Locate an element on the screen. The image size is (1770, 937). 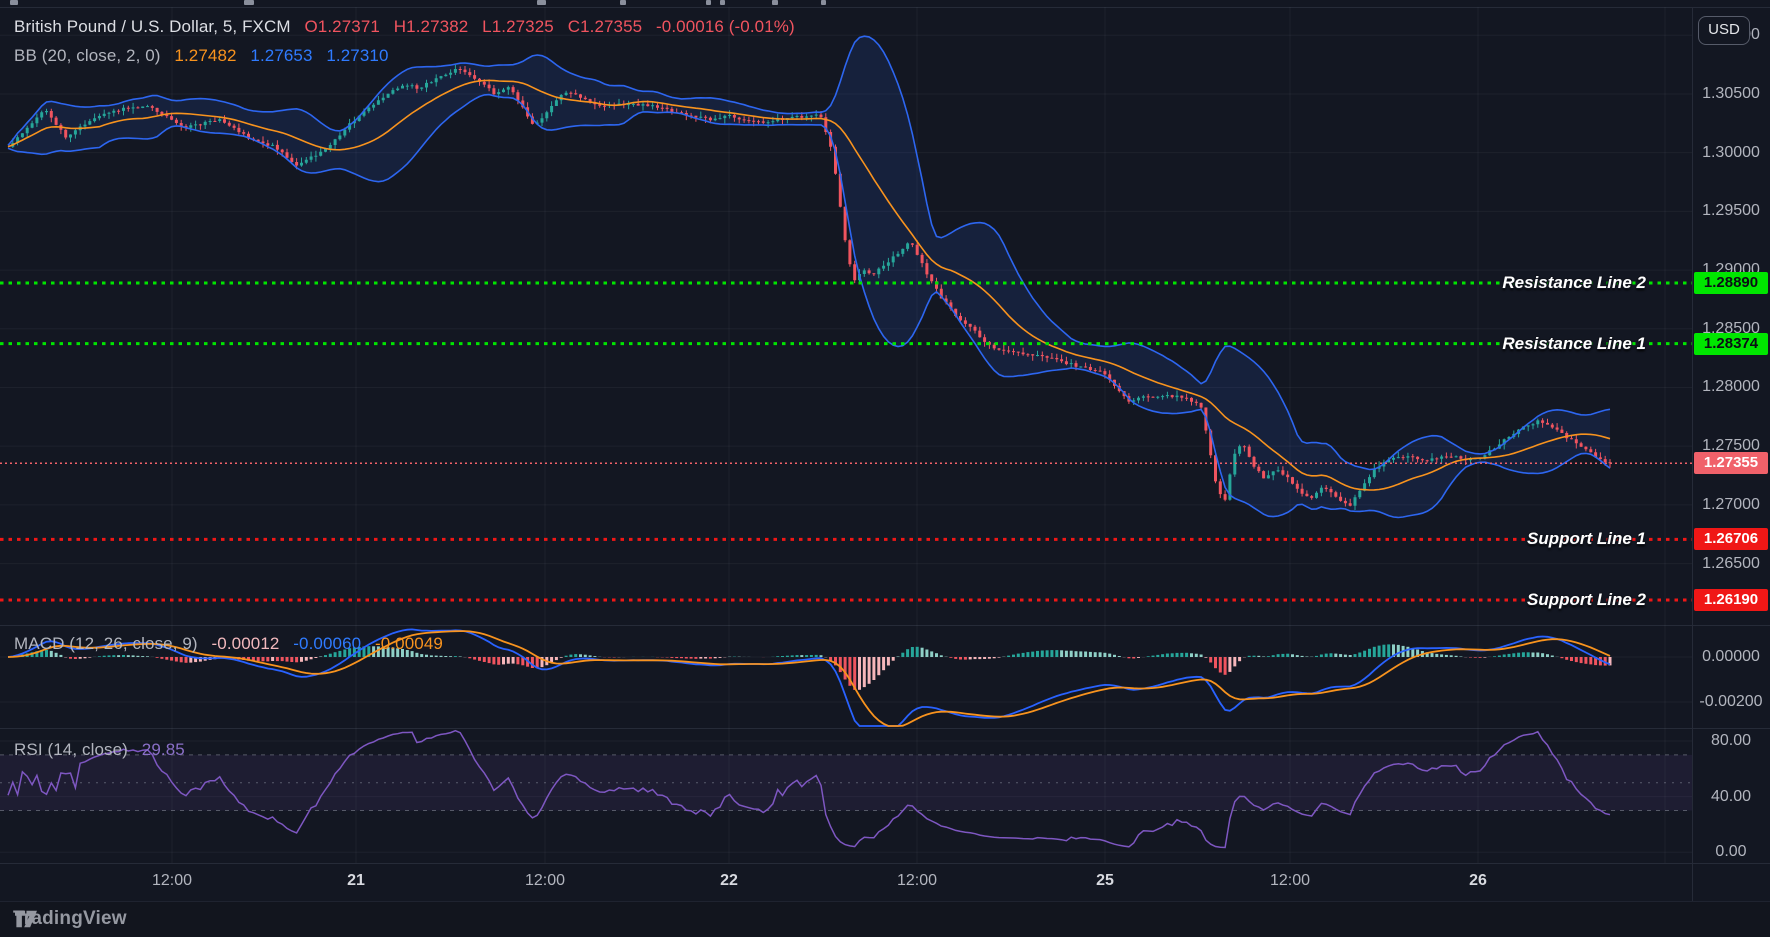
rsi-line is located at coordinates (809, 789).